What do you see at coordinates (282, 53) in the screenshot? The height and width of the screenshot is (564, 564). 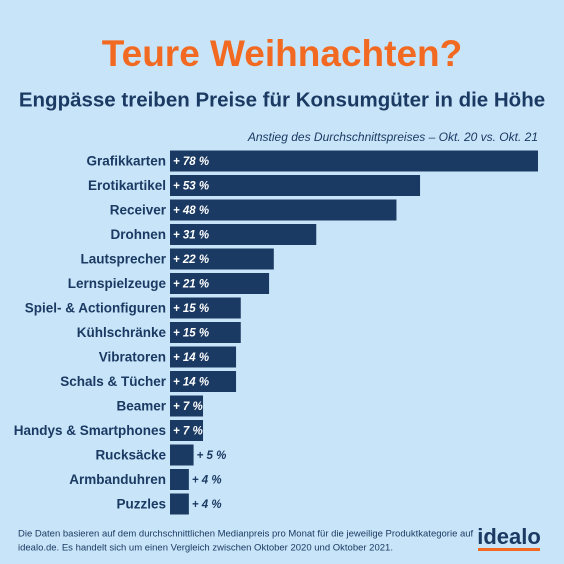 I see `chart-title: Teure Weihnachten?` at bounding box center [282, 53].